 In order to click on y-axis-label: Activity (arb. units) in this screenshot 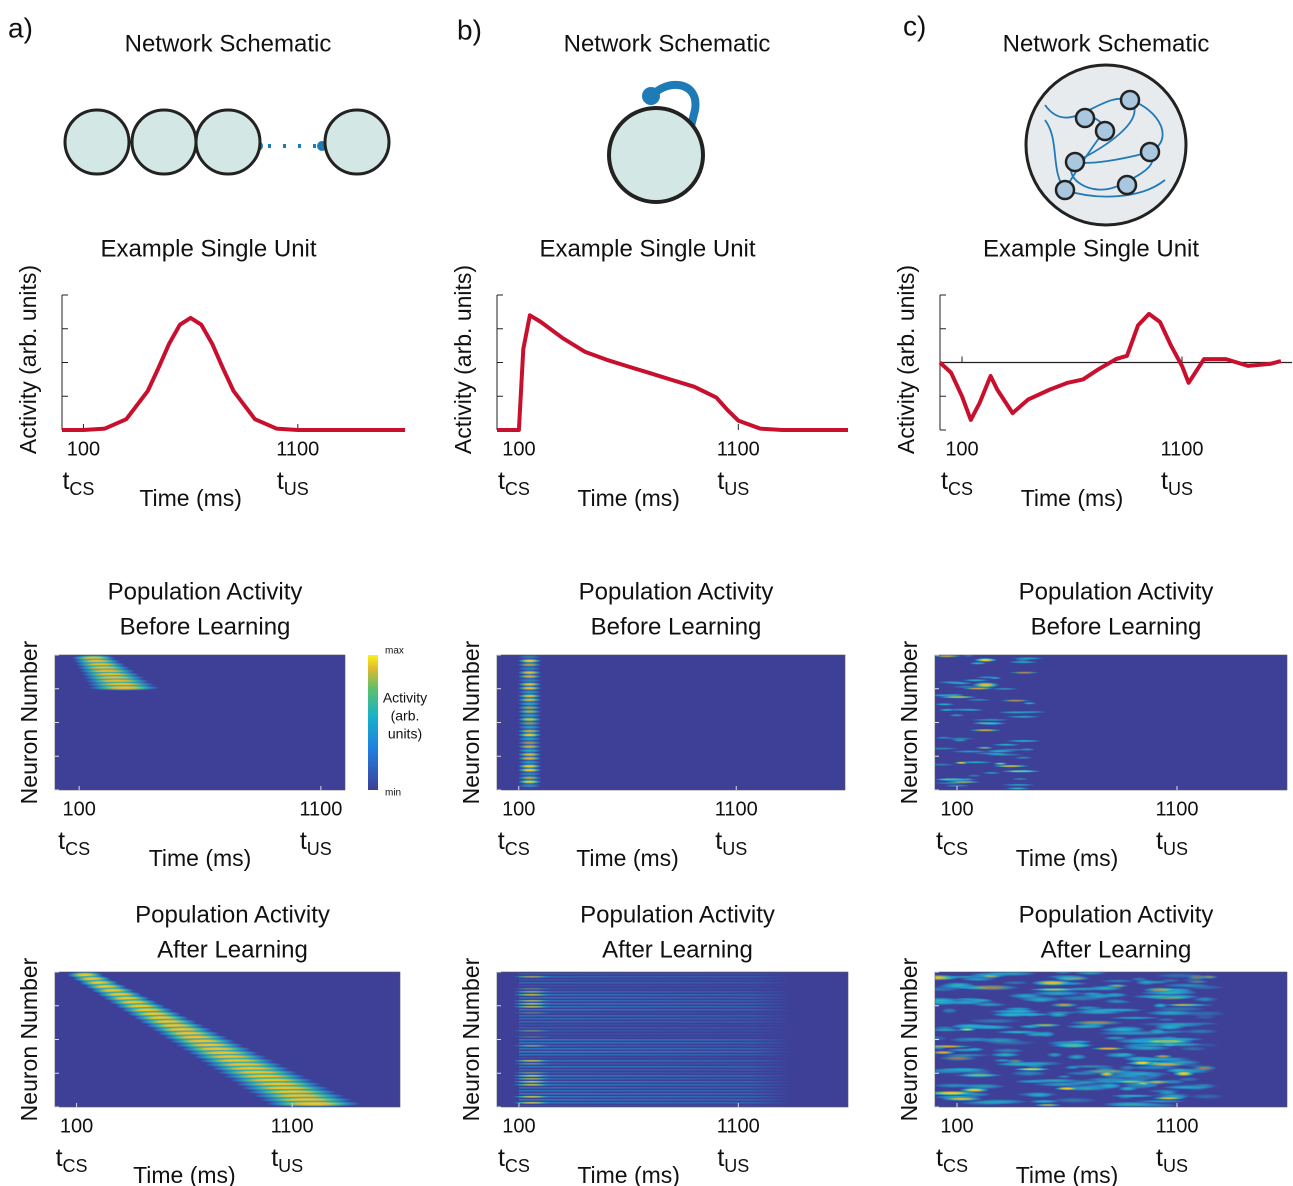, I will do `click(906, 359)`.